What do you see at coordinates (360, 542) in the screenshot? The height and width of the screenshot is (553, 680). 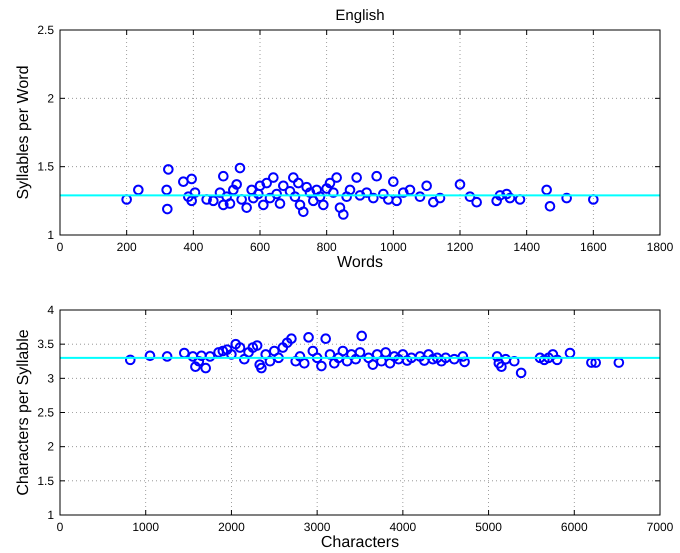 I see `x-axis-title: Characters` at bounding box center [360, 542].